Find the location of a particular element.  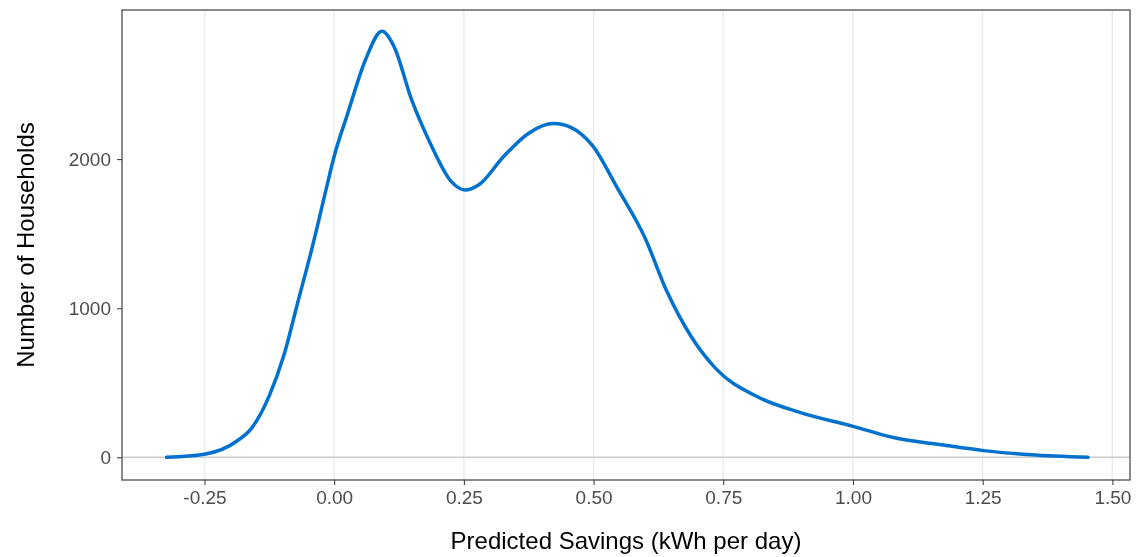

x-tick-label: 1.50 is located at coordinates (1113, 498).